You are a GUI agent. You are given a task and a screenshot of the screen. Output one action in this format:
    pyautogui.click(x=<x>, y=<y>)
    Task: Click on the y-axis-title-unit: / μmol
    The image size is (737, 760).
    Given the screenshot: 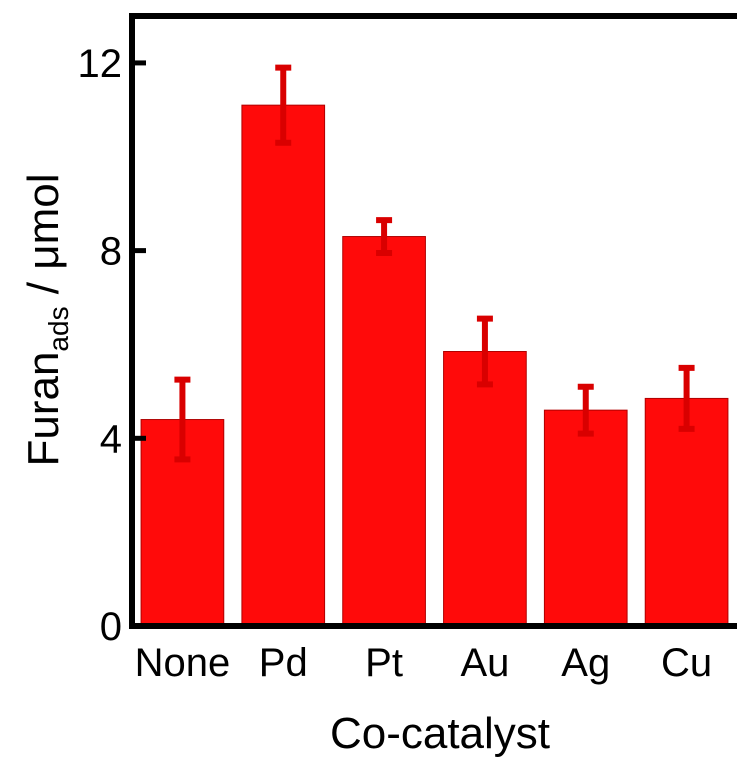 What is the action you would take?
    pyautogui.click(x=43, y=239)
    